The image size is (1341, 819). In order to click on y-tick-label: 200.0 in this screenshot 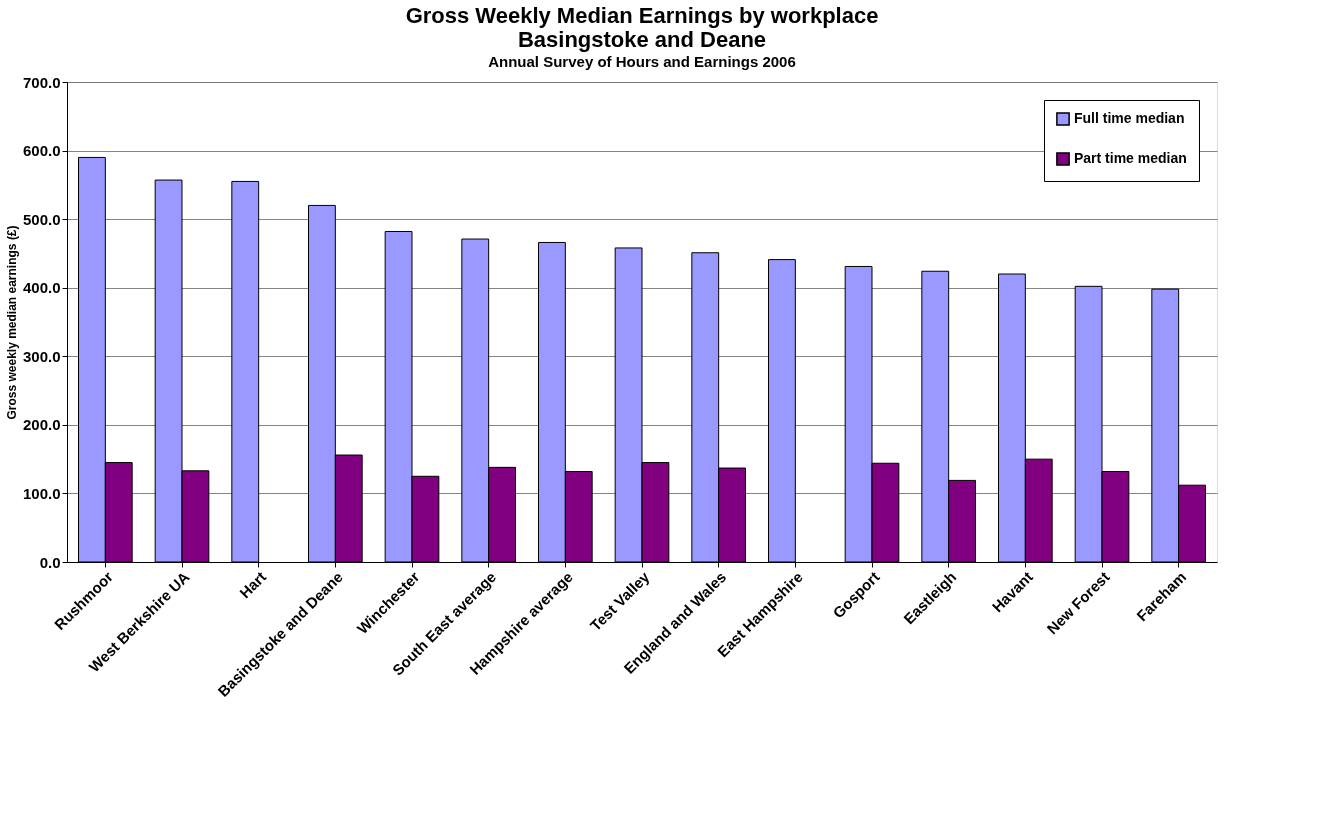, I will do `click(41, 425)`.